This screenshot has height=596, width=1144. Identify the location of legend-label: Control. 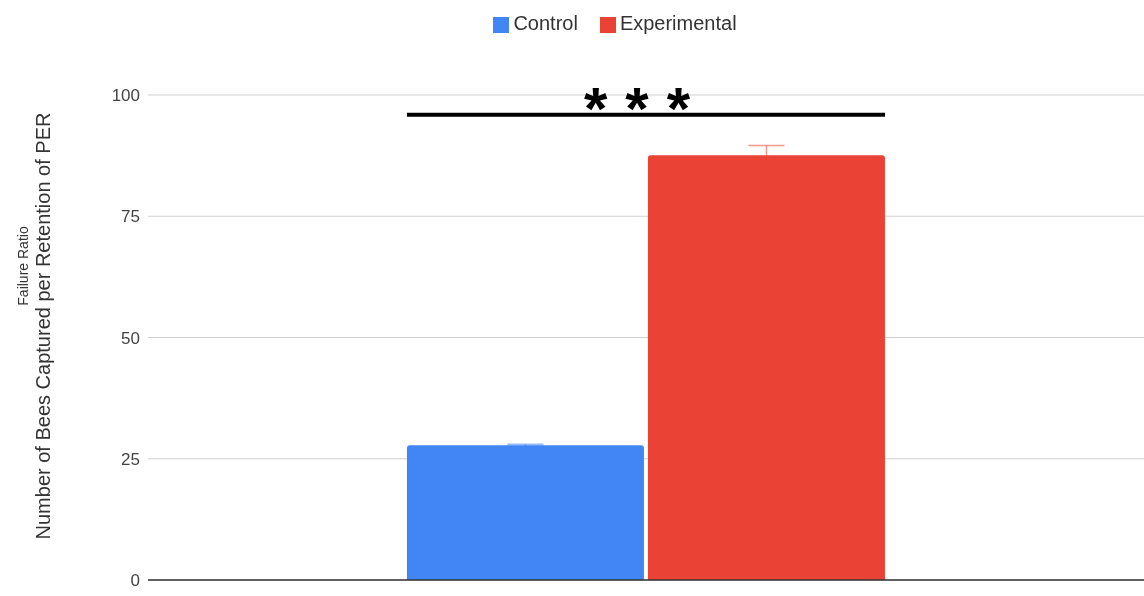
(545, 23).